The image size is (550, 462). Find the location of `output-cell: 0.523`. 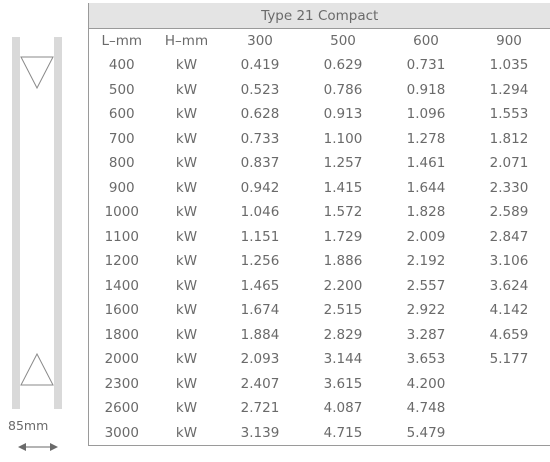

output-cell: 0.523 is located at coordinates (260, 89).